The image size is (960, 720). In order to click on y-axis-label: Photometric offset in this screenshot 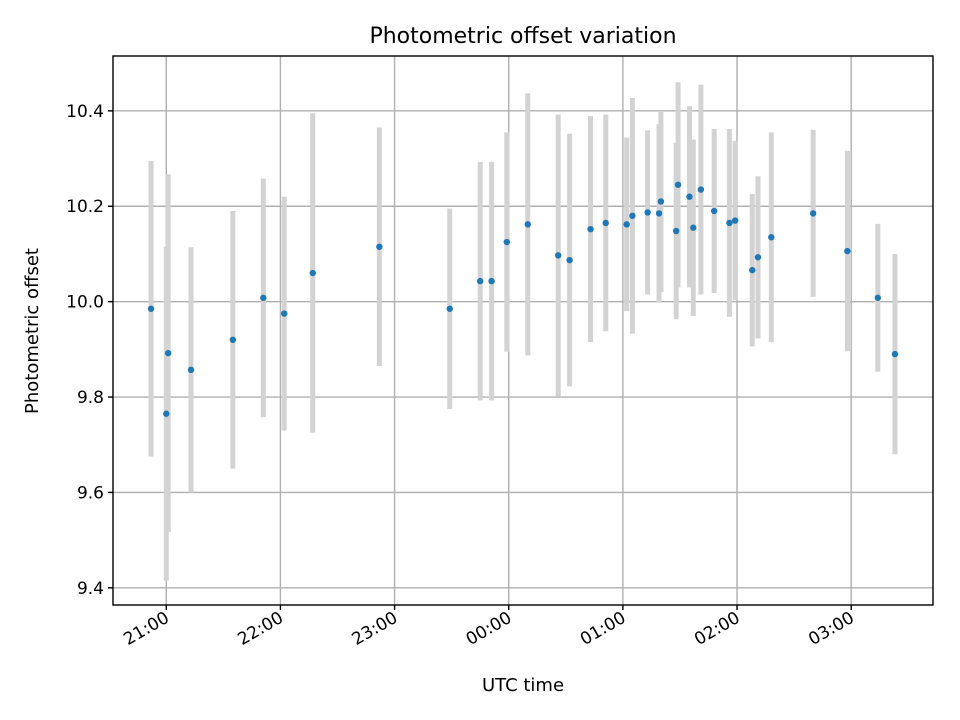, I will do `click(32, 331)`.